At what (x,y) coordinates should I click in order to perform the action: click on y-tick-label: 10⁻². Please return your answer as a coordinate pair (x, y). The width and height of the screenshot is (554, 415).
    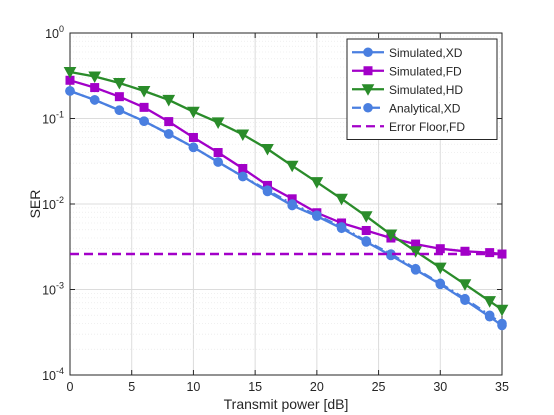
    Looking at the image, I should click on (53, 203).